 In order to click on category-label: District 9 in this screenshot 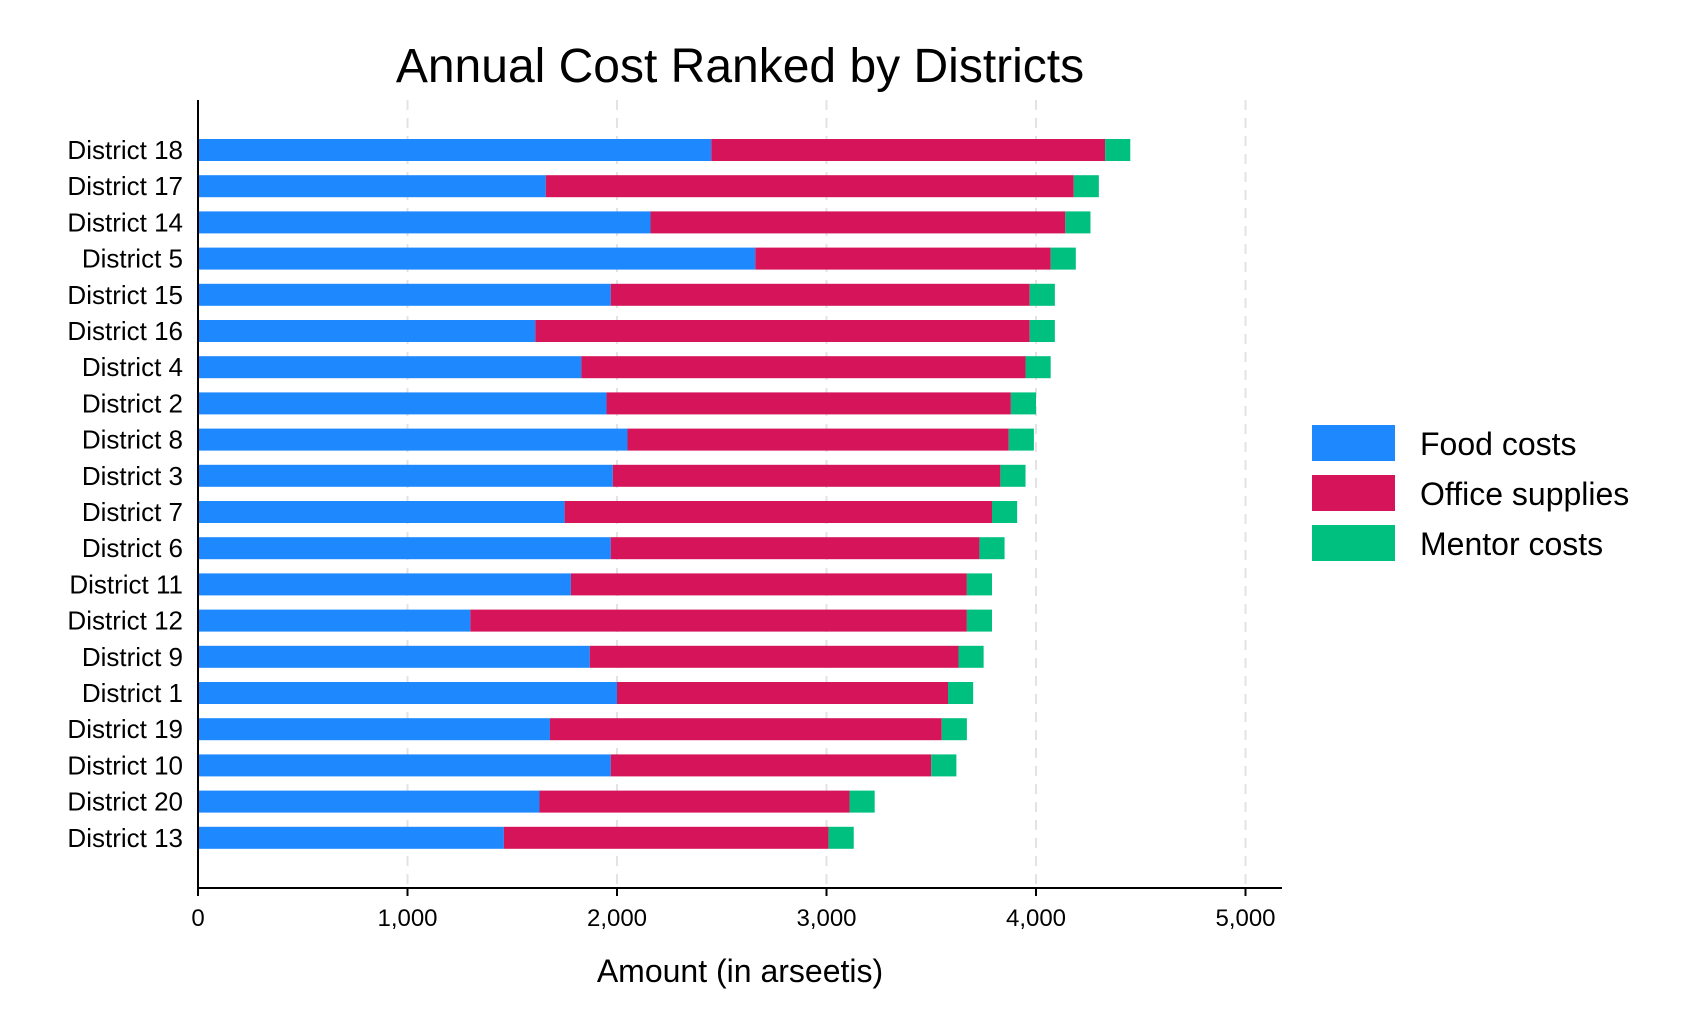, I will do `click(132, 657)`.